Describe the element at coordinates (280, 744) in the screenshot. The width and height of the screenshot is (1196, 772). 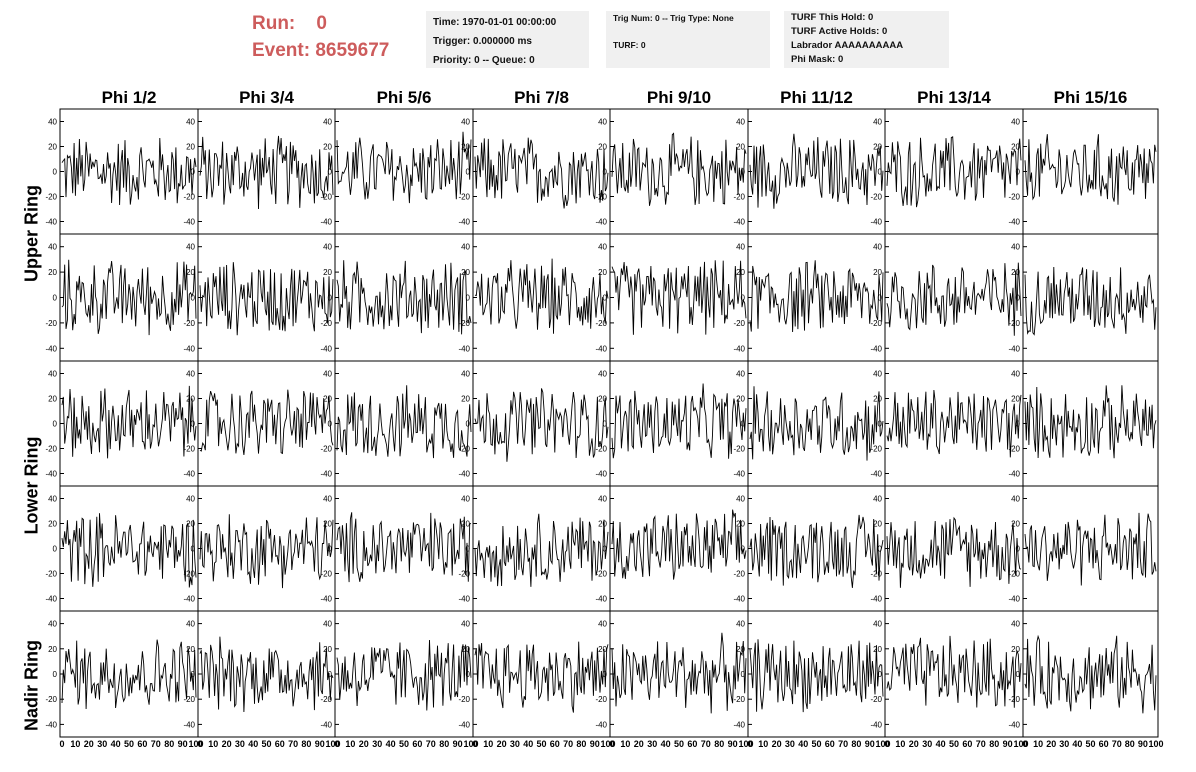
I see `x-tick-label: 60` at that location.